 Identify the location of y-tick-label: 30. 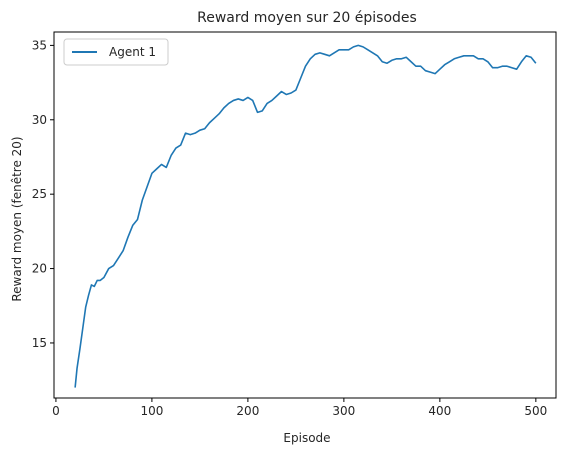
(39, 120).